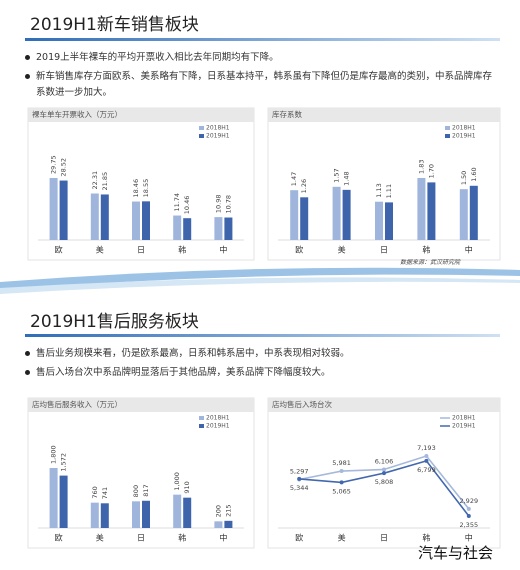  I want to click on value-label: 1.83, so click(421, 167).